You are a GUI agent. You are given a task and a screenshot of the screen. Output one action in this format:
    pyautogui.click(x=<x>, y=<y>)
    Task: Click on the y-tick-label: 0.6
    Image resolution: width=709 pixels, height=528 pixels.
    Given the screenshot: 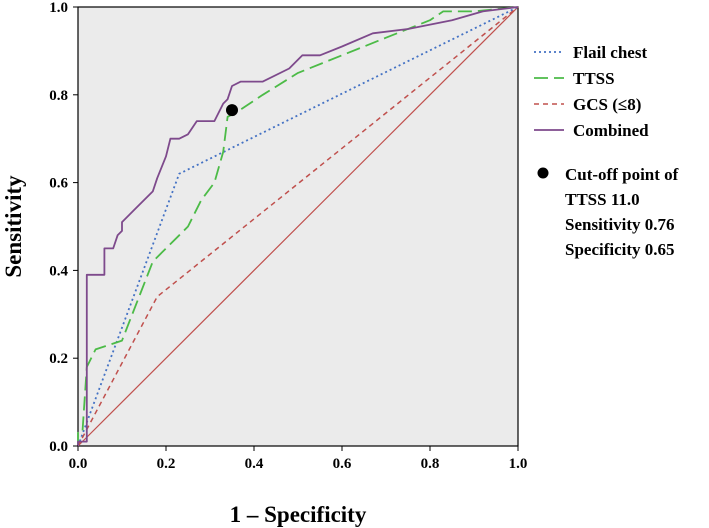 What is the action you would take?
    pyautogui.click(x=58, y=184)
    